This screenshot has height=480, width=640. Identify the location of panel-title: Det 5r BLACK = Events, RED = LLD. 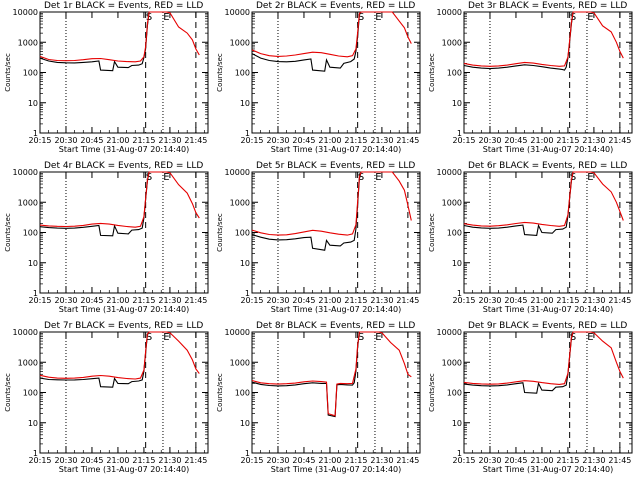
(335, 166).